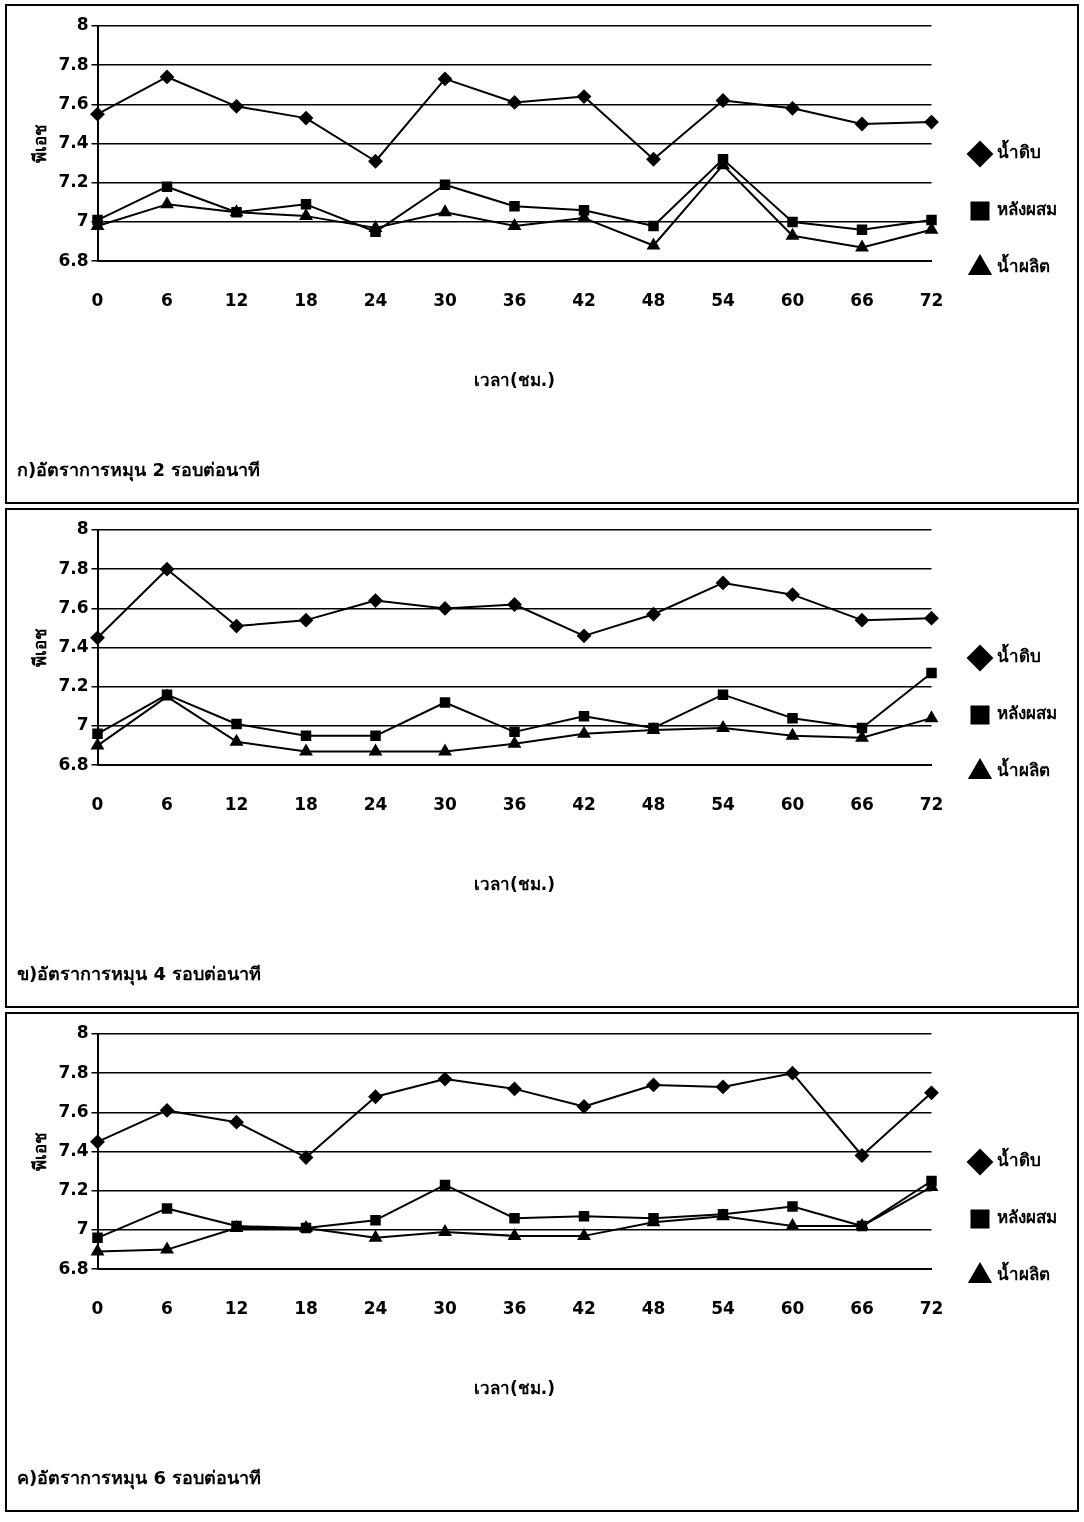 The height and width of the screenshot is (1522, 1084). What do you see at coordinates (139, 471) in the screenshot?
I see `text: ก)อัตราการหมุน 2 รอบต่อนาที` at bounding box center [139, 471].